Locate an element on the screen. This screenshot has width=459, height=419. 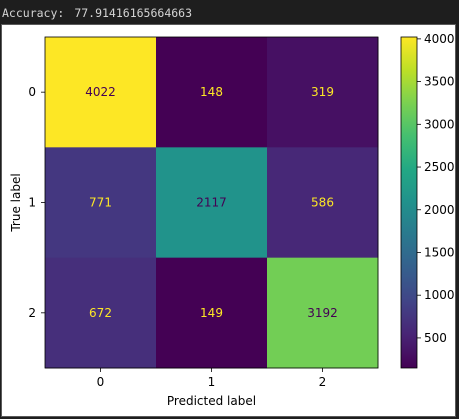
x-tick-label: 2 is located at coordinates (323, 382).